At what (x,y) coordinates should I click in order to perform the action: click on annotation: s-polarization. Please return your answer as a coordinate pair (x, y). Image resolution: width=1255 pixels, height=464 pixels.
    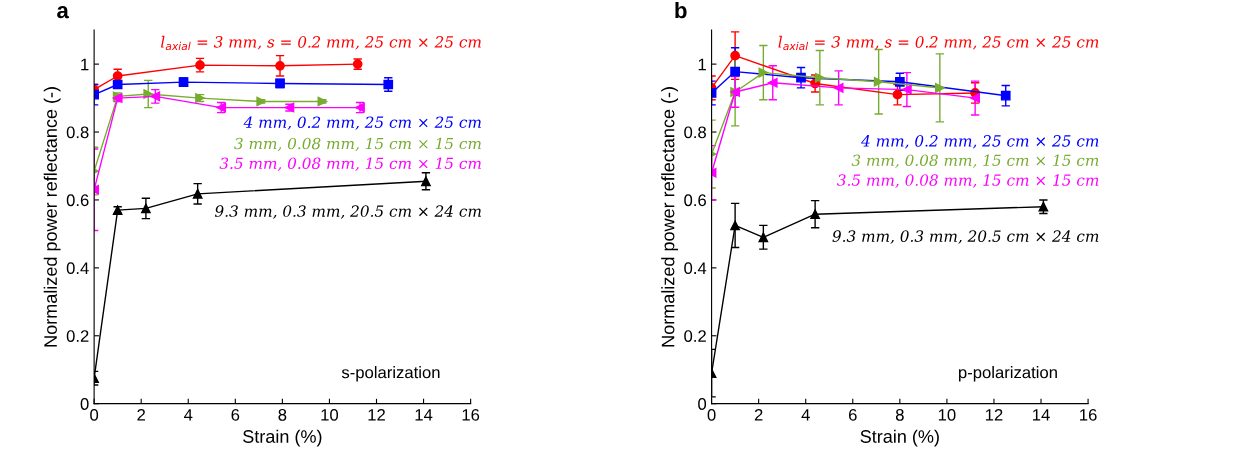
    Looking at the image, I should click on (390, 374).